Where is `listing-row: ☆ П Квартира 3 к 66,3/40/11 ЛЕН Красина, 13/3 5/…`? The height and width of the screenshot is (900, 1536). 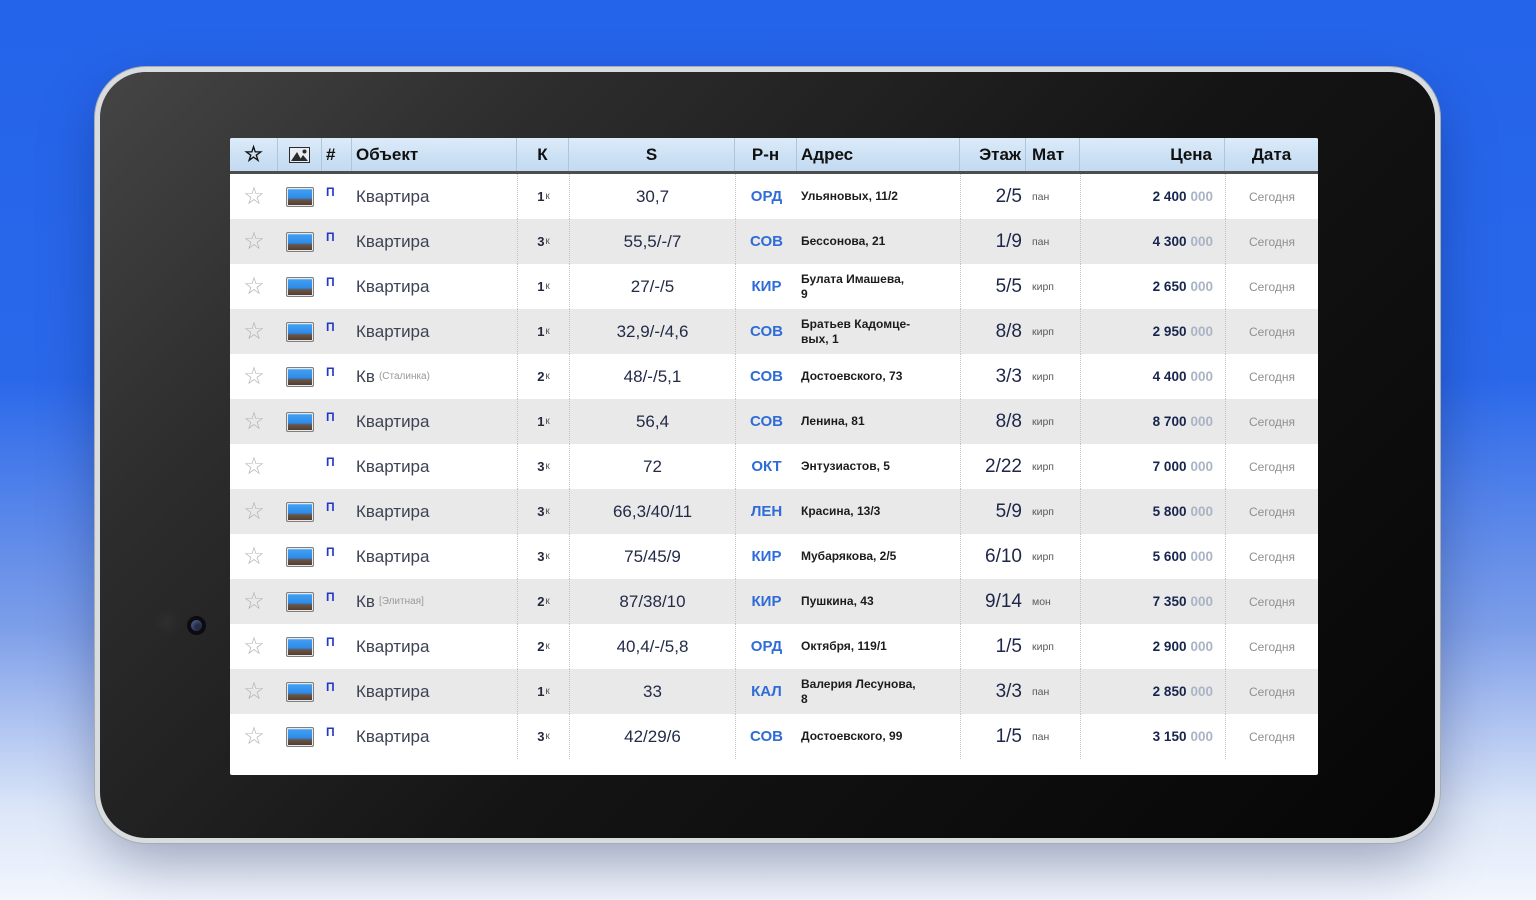 listing-row: ☆ П Квартира 3 к 66,3/40/11 ЛЕН Красина, 13/3 5/… is located at coordinates (774, 511).